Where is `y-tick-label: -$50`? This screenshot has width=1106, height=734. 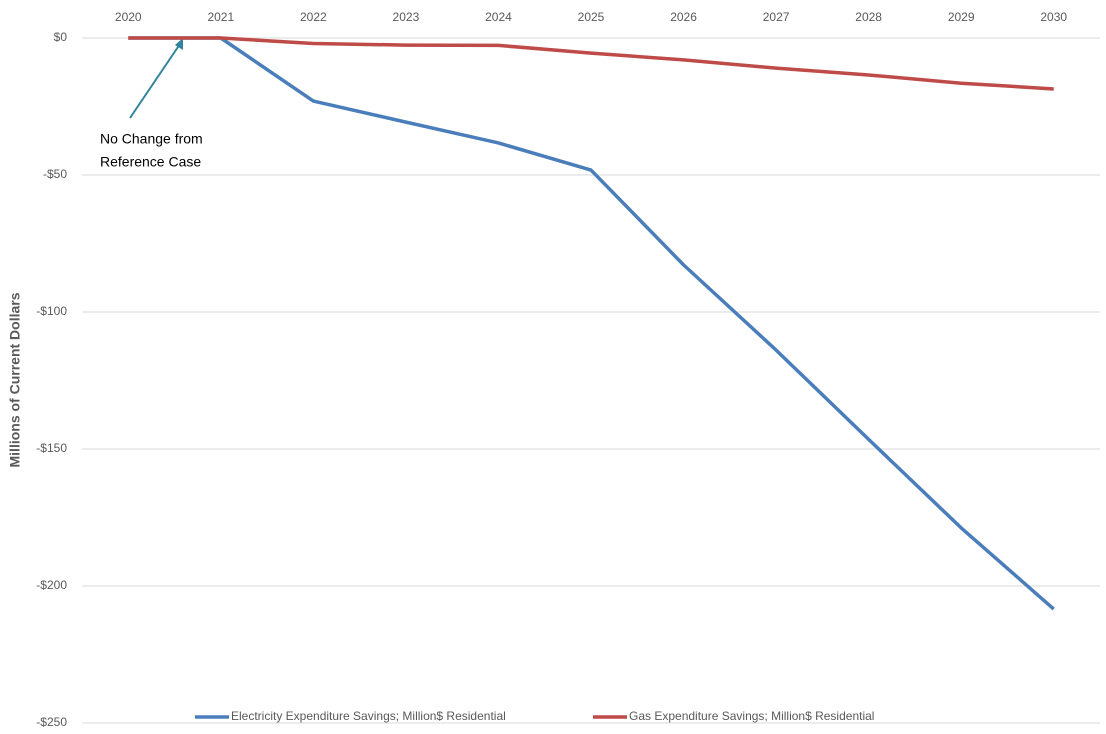
y-tick-label: -$50 is located at coordinates (55, 174).